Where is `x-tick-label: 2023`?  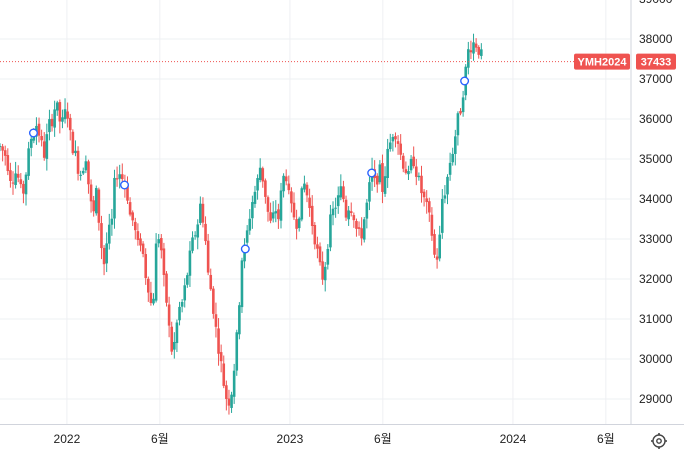
x-tick-label: 2023 is located at coordinates (290, 439).